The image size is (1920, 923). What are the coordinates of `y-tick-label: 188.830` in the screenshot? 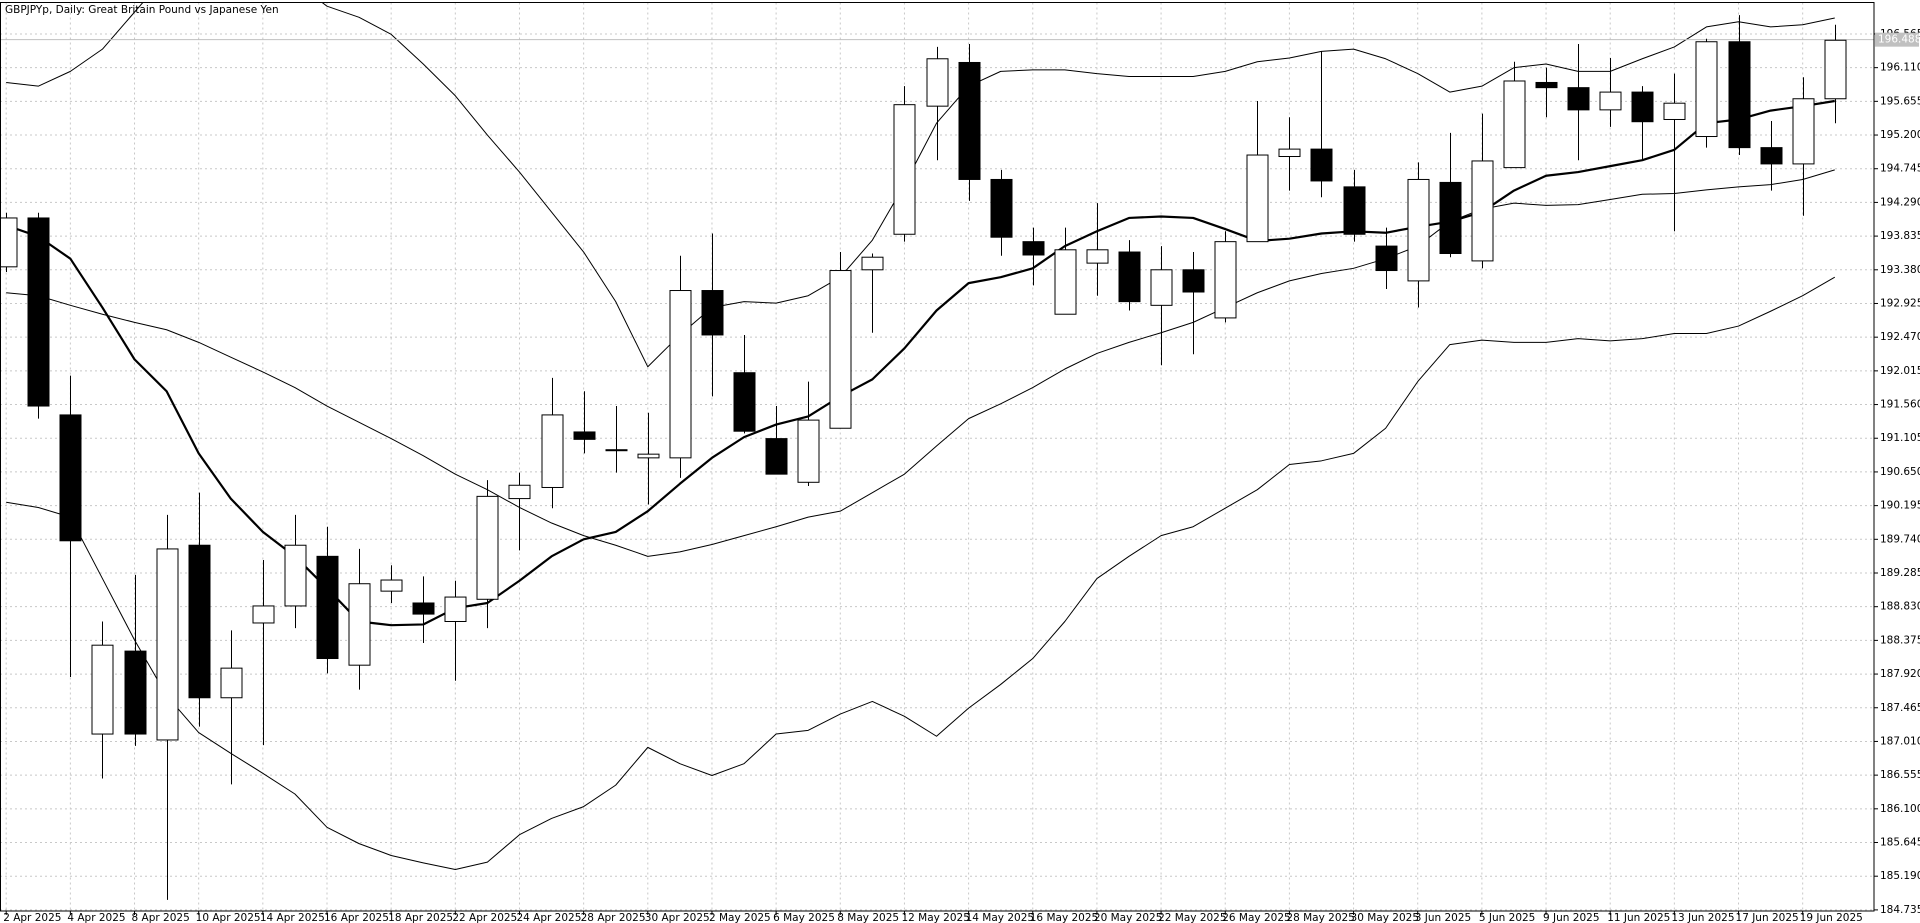 It's located at (1900, 607).